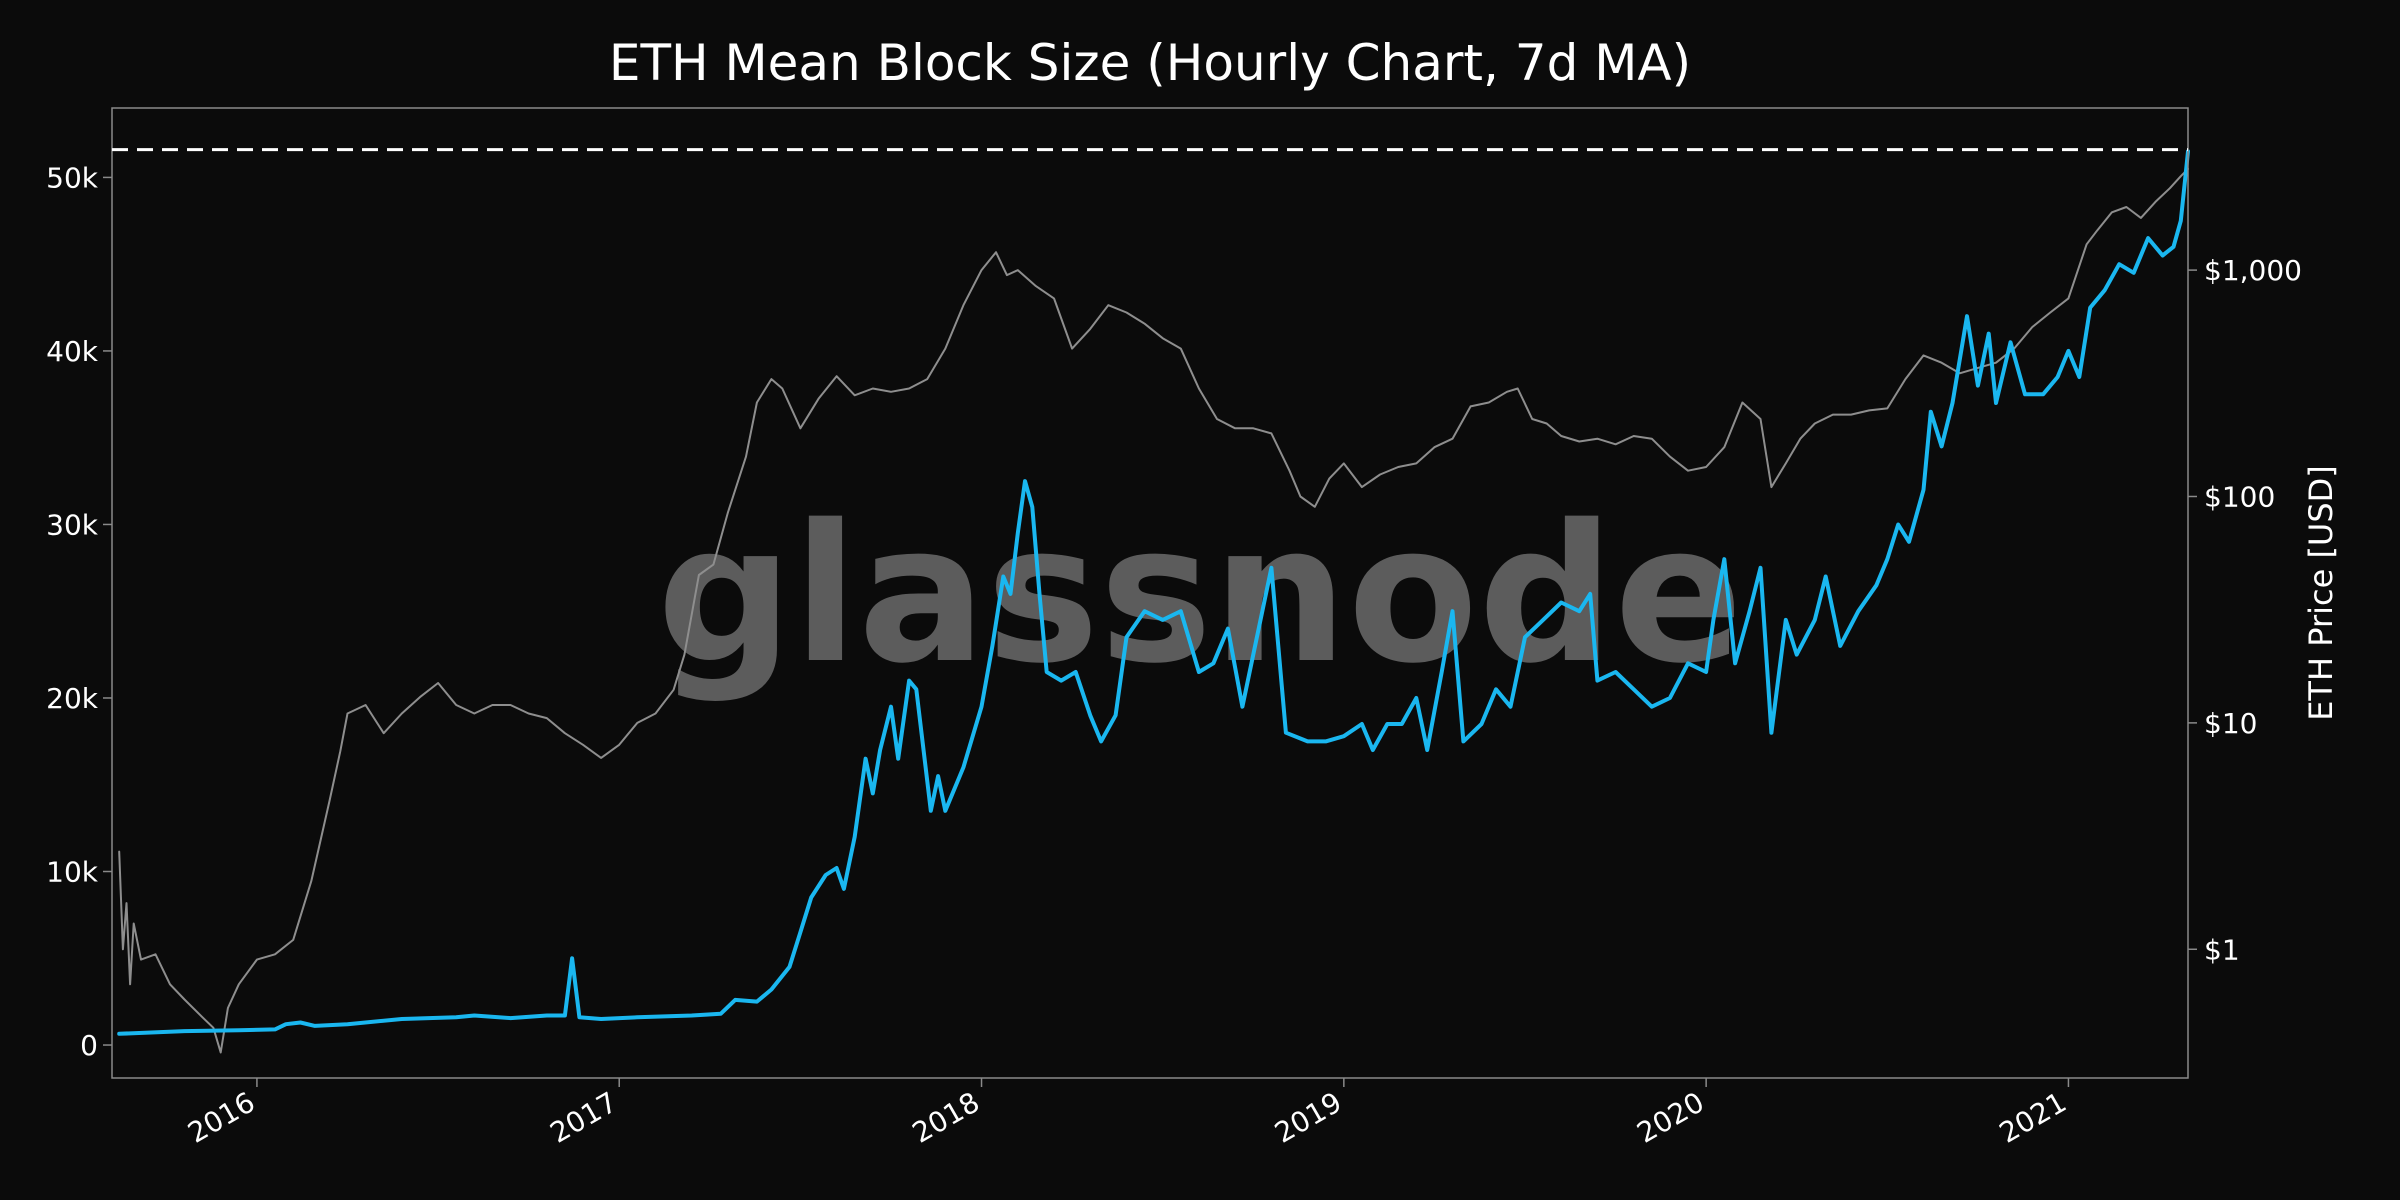 This screenshot has height=1200, width=2400. What do you see at coordinates (89, 1045) in the screenshot?
I see `left-tick-label: 0` at bounding box center [89, 1045].